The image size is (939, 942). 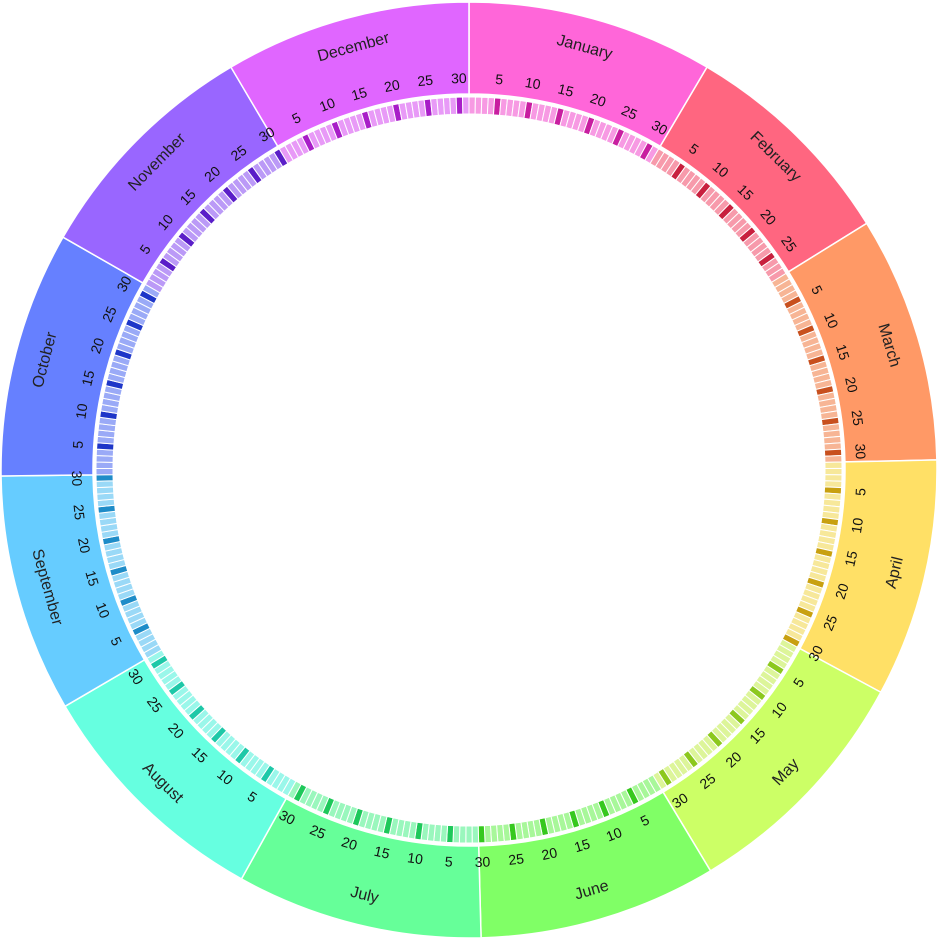 I want to click on day-label-june-15: 15, so click(x=582, y=845).